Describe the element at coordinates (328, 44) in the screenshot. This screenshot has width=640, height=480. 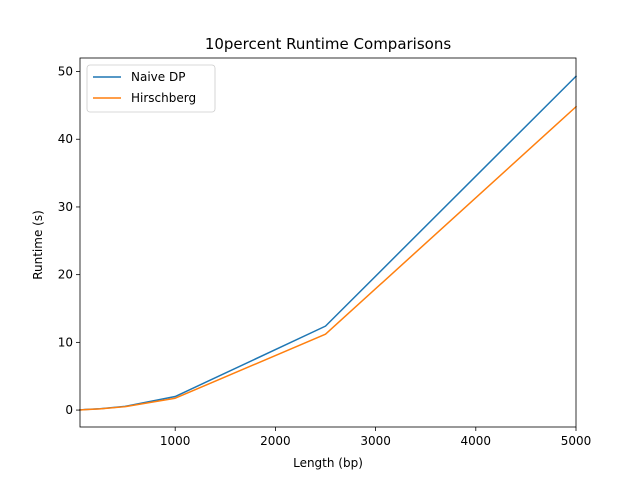
I see `chart-title: 10percent Runtime Comparisons` at that location.